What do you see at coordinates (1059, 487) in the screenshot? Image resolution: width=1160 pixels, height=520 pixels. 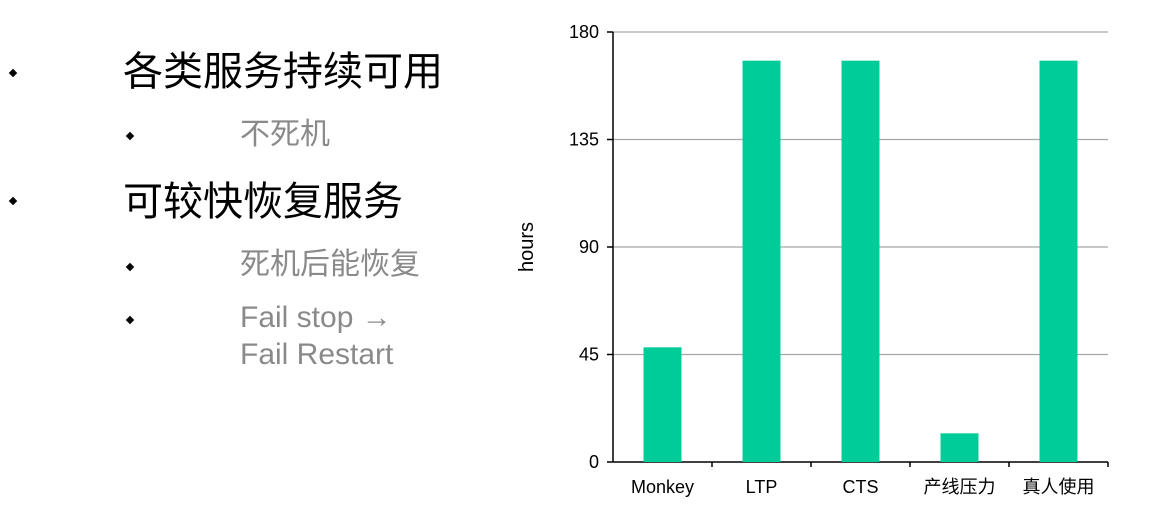 I see `x-tick-label: 真人使用` at bounding box center [1059, 487].